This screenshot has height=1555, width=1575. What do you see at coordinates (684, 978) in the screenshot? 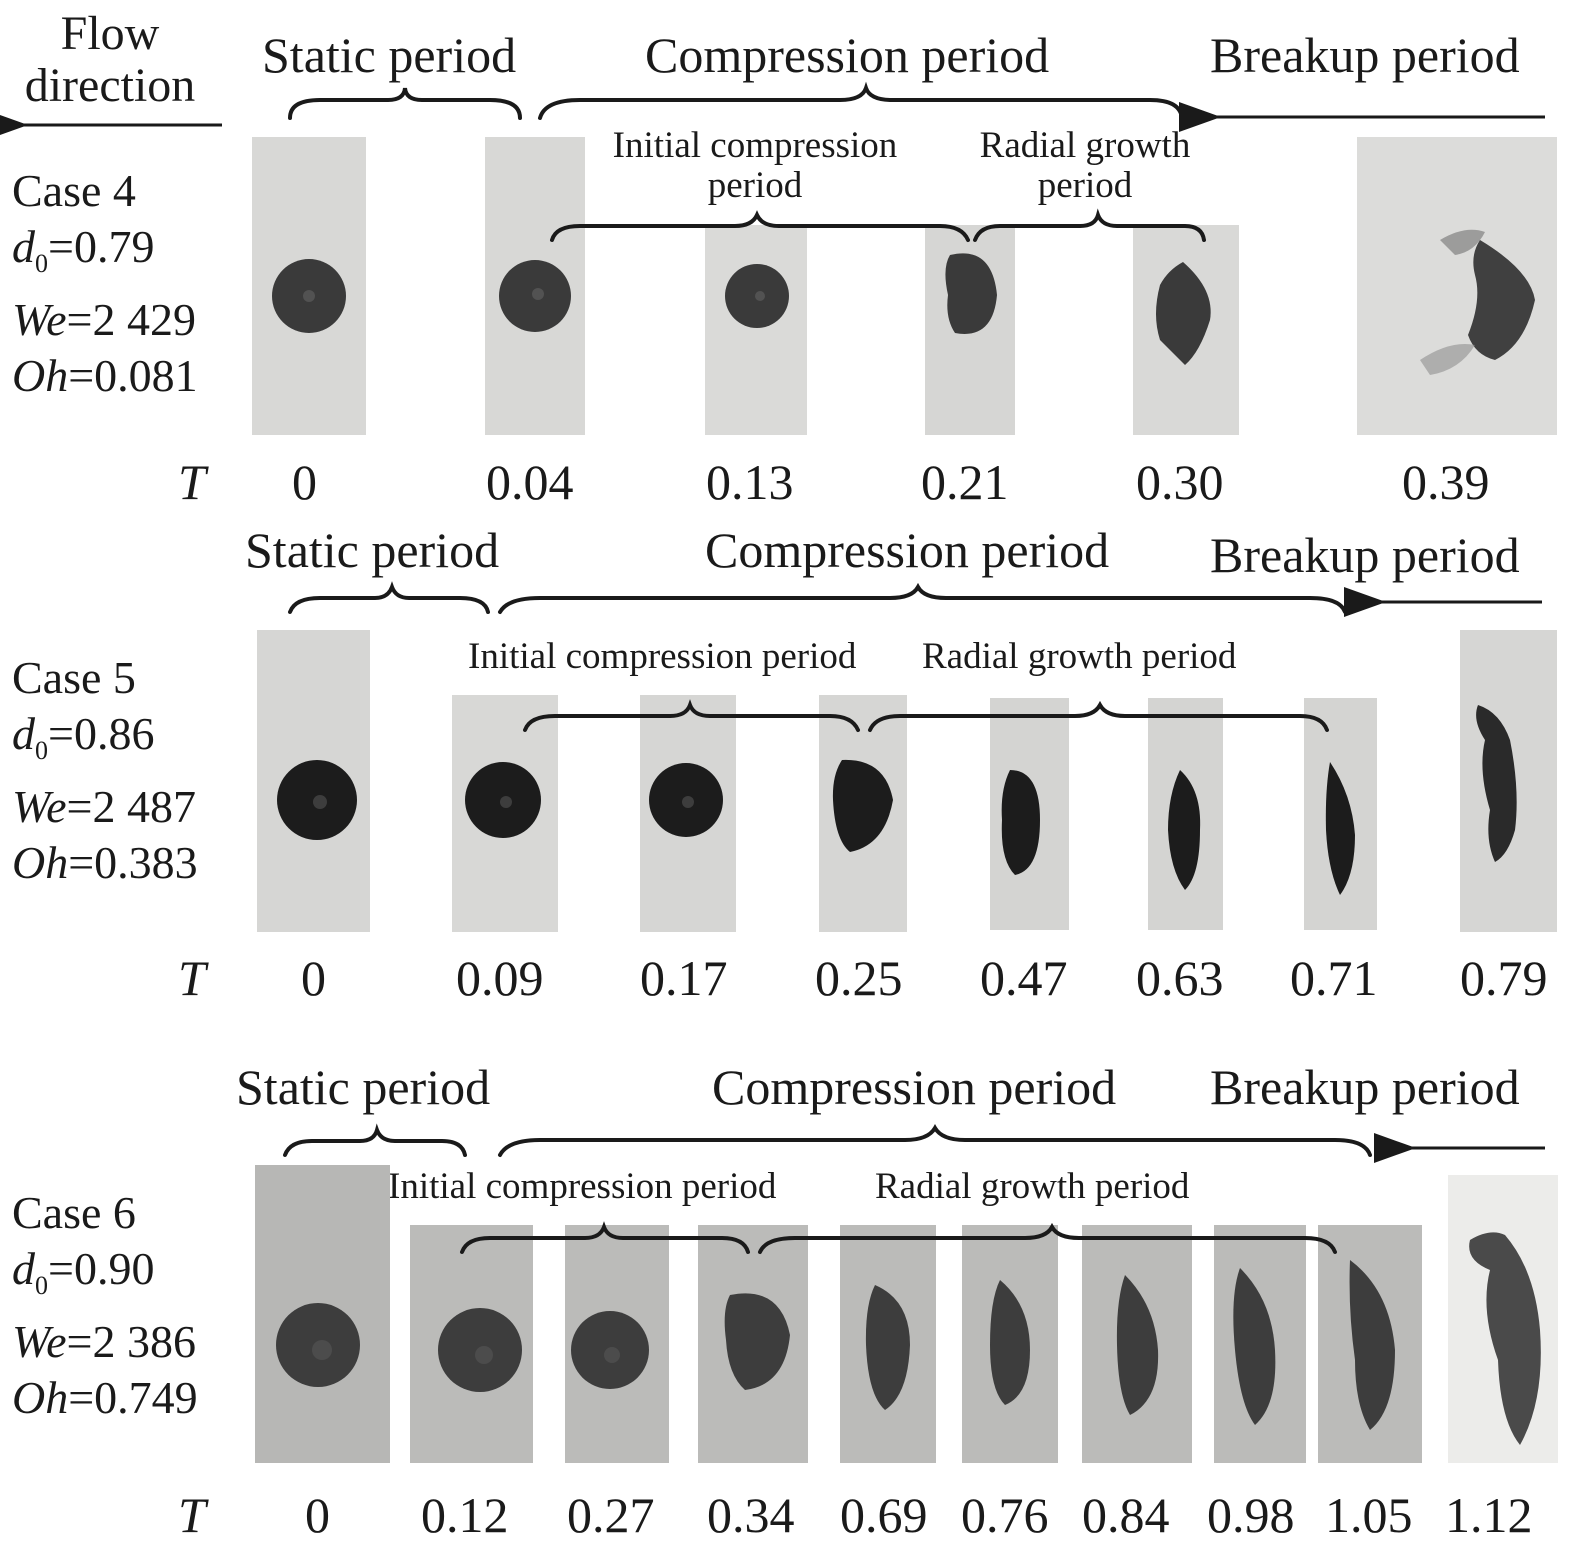
I see `case-5-t-value: 0.17` at bounding box center [684, 978].